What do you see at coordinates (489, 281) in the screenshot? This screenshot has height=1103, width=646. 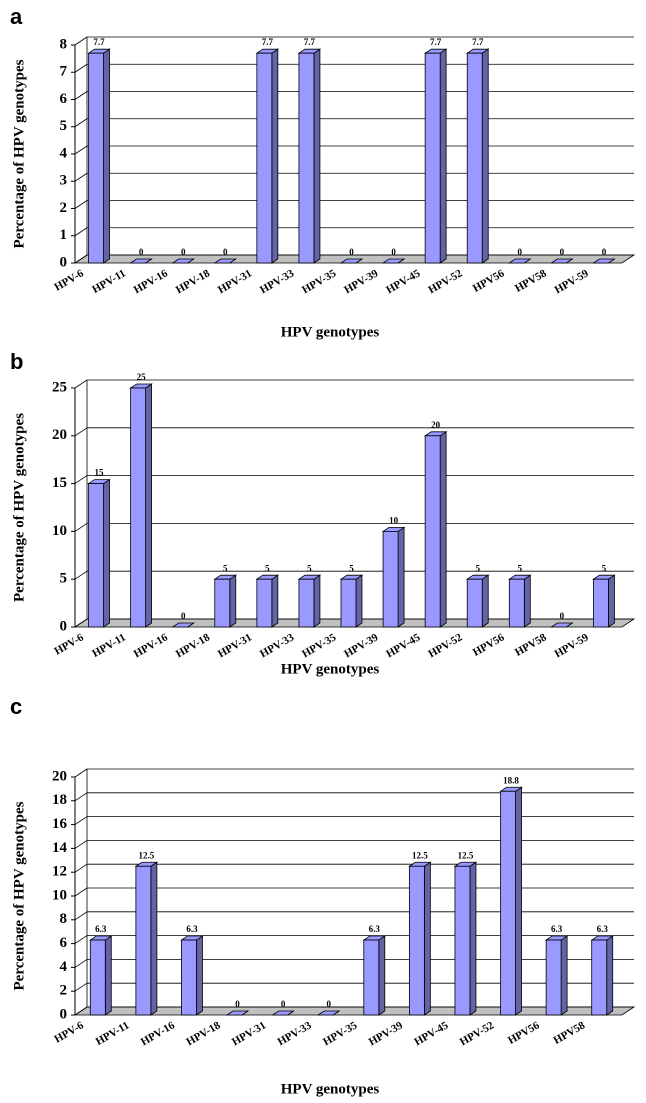 I see `x-tick-label: HPV56` at bounding box center [489, 281].